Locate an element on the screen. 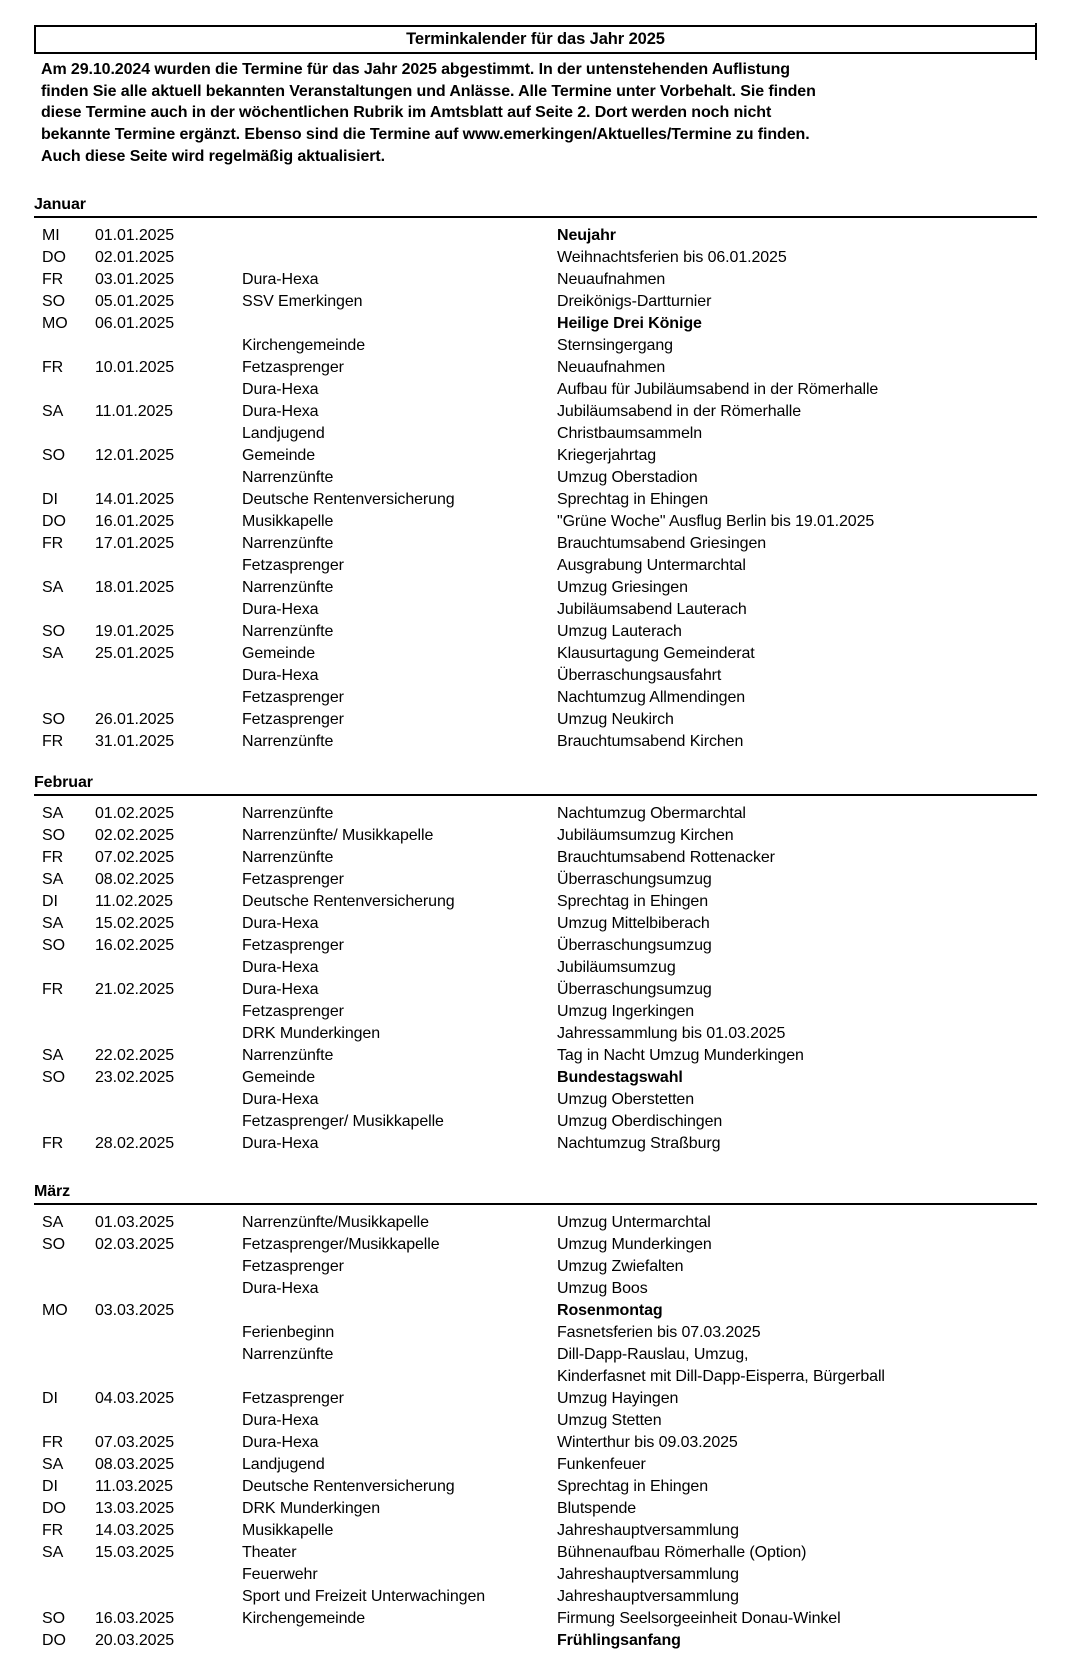  cell-event: Umzug Zwiefalten is located at coordinates (620, 1266).